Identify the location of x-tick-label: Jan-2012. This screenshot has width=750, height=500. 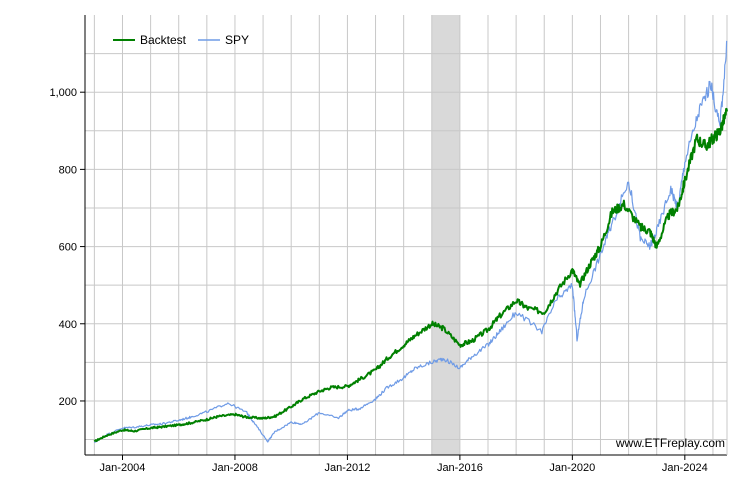
(347, 468).